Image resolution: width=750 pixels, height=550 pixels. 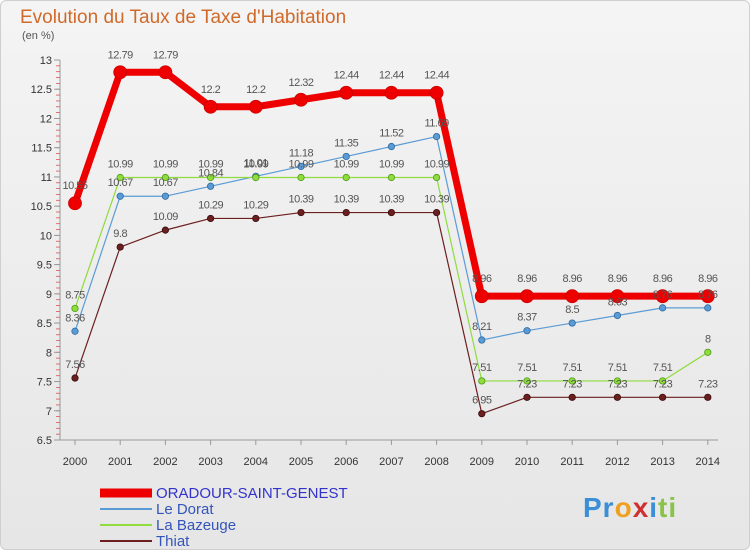 I want to click on y-tick-label: 11.5, so click(x=41, y=149).